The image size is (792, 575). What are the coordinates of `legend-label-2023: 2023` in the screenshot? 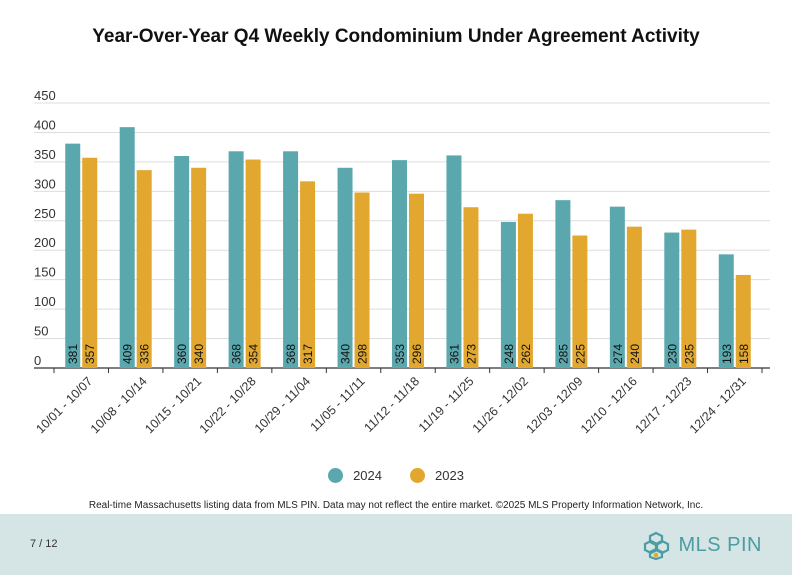 It's located at (449, 475).